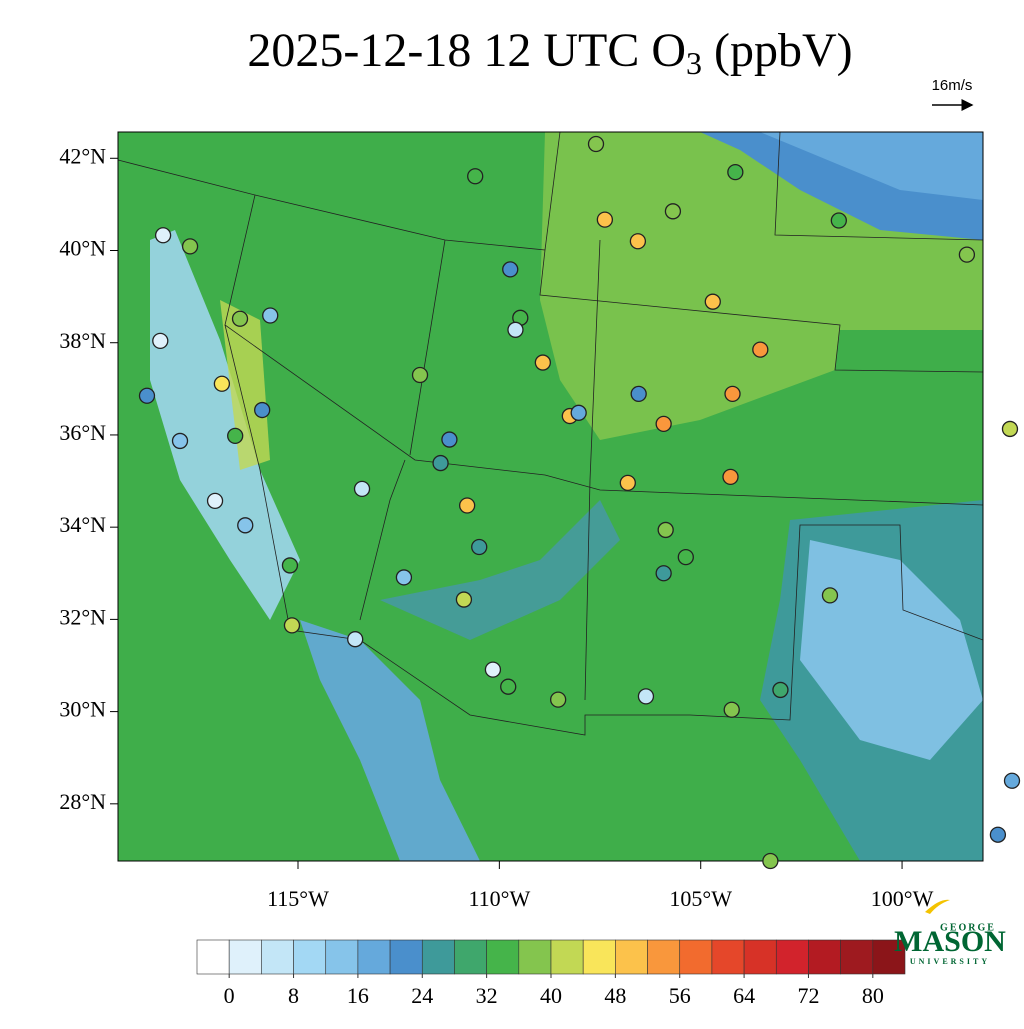 Image resolution: width=1024 pixels, height=1029 pixels. What do you see at coordinates (358, 995) in the screenshot?
I see `colorbar-label: 16` at bounding box center [358, 995].